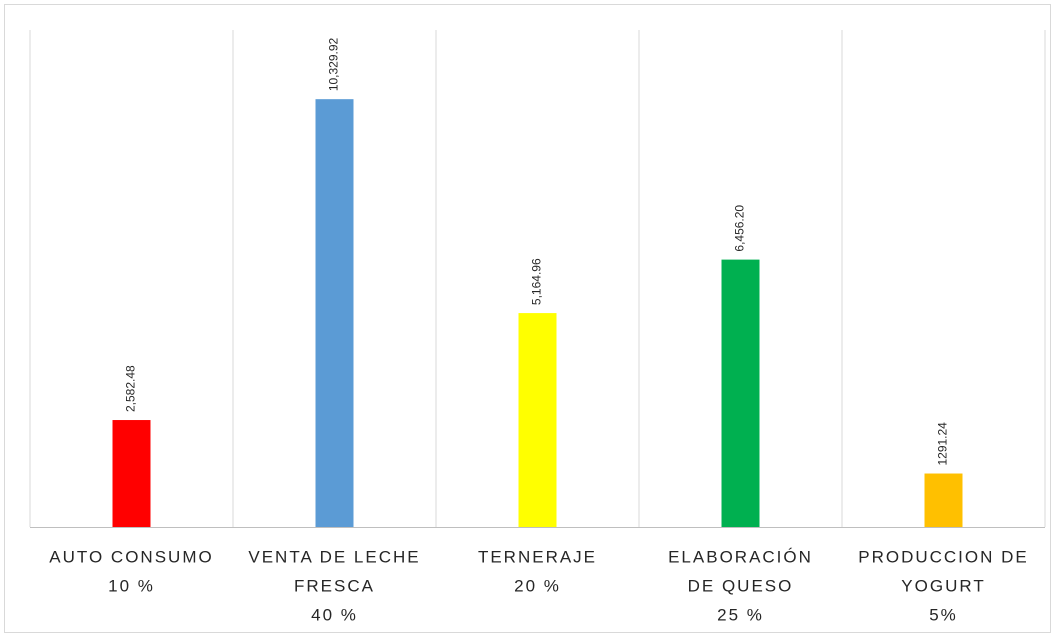 The width and height of the screenshot is (1055, 637). What do you see at coordinates (334, 585) in the screenshot?
I see `x-tick-label: FRESCA` at bounding box center [334, 585].